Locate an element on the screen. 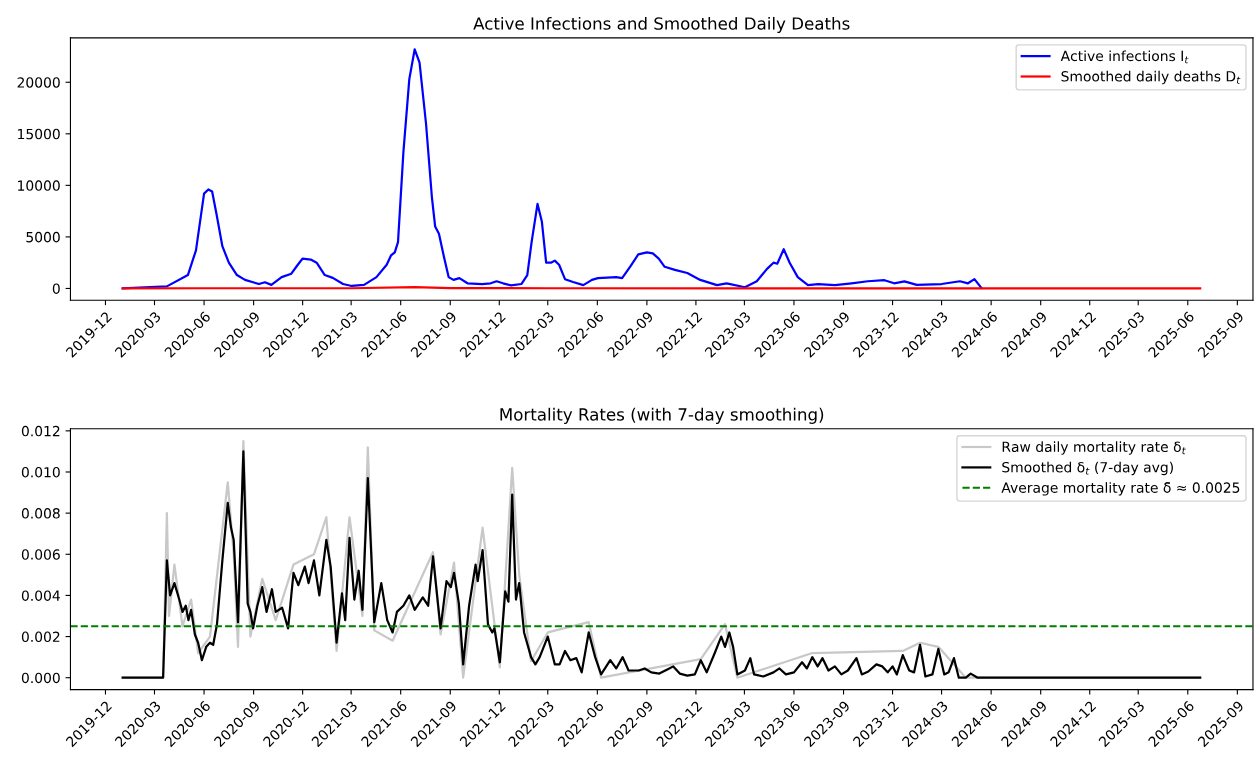 This screenshot has height=774, width=1258. chart-title: Active Infections and Smoothed Daily Deaths is located at coordinates (661, 25).